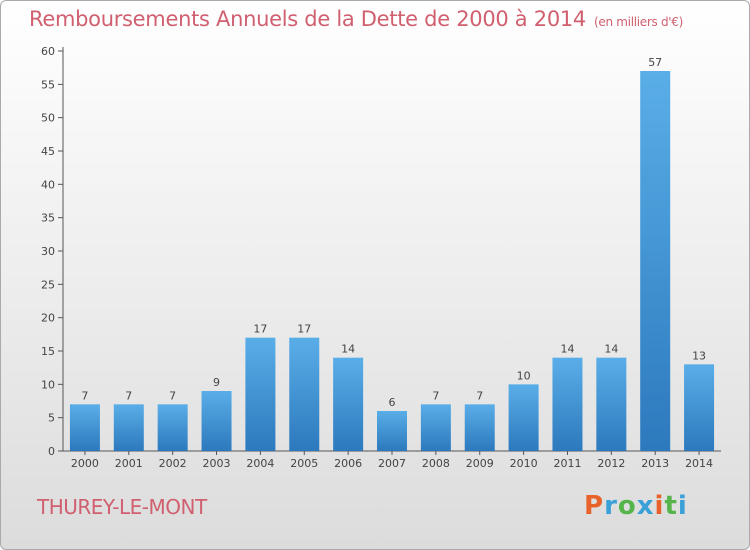  Describe the element at coordinates (671, 506) in the screenshot. I see `logo-letter: t` at that location.